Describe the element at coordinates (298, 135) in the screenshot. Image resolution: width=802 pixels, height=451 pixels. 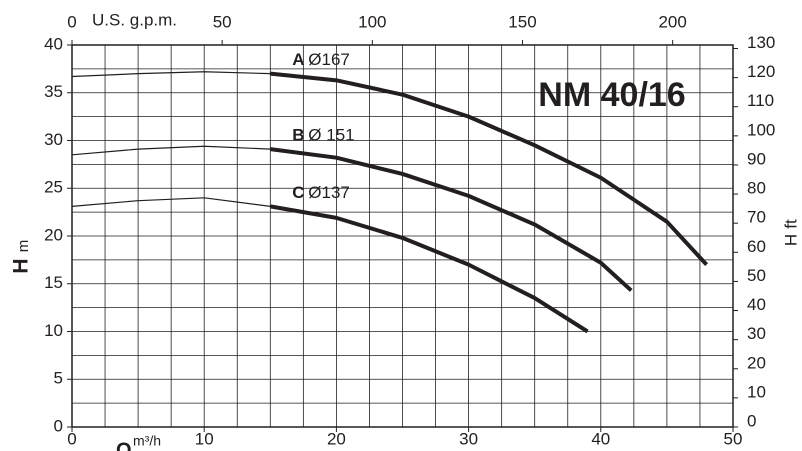
I see `series-name: B` at that location.